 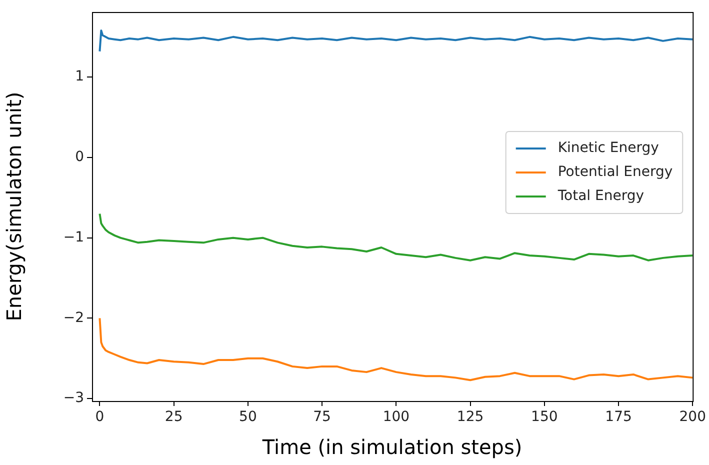 What do you see at coordinates (396, 417) in the screenshot?
I see `x-tick-label: 100` at bounding box center [396, 417].